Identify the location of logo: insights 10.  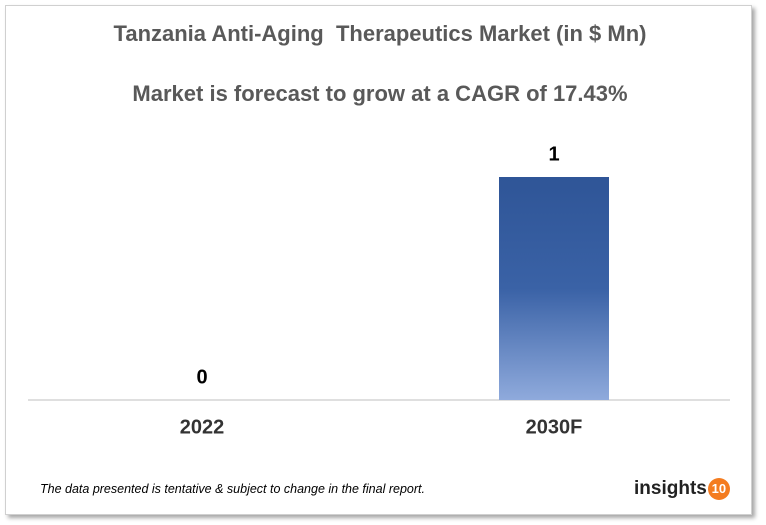
(682, 489).